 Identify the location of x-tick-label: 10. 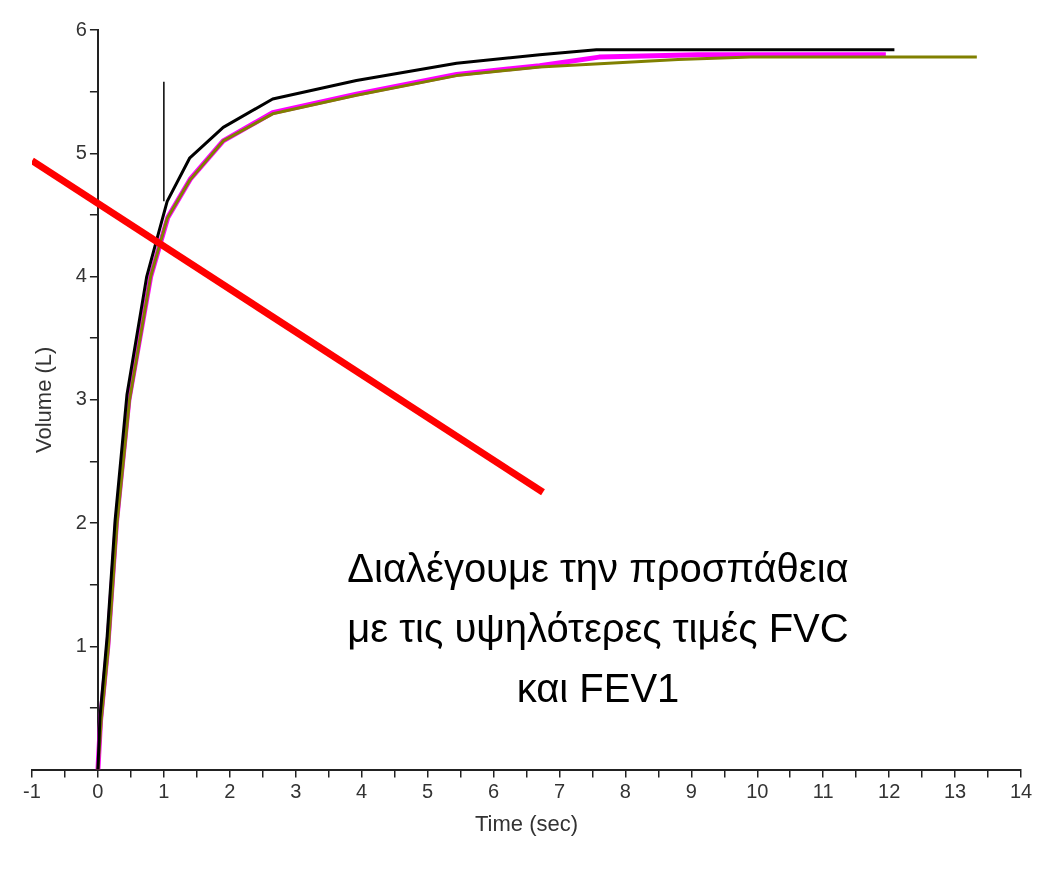
(757, 791).